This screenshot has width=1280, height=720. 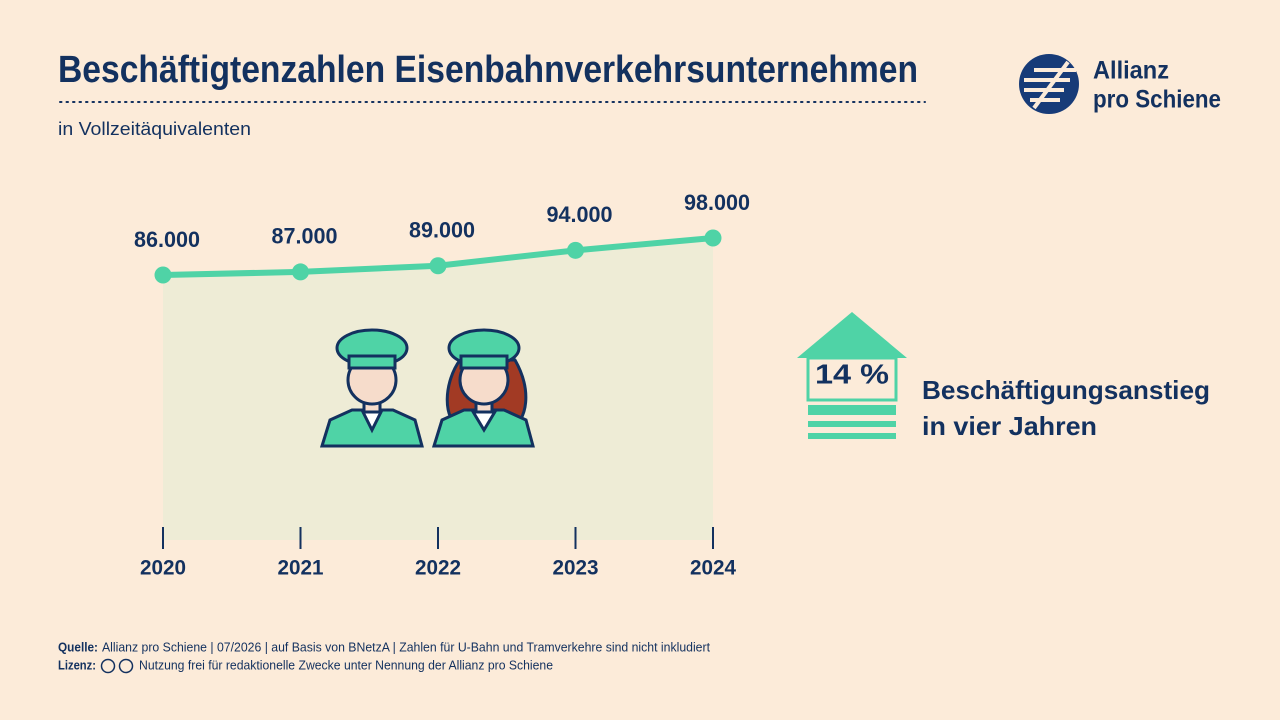 What do you see at coordinates (301, 568) in the screenshot?
I see `x-tick-label: 2021` at bounding box center [301, 568].